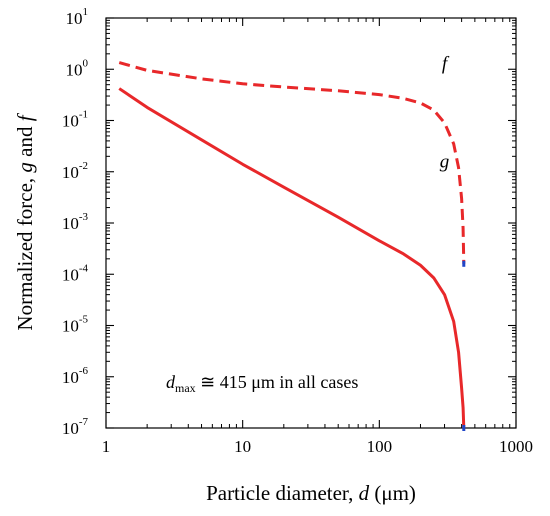 This screenshot has width=550, height=516. What do you see at coordinates (84, 371) in the screenshot?
I see `y-tick-exponent: -6` at bounding box center [84, 371].